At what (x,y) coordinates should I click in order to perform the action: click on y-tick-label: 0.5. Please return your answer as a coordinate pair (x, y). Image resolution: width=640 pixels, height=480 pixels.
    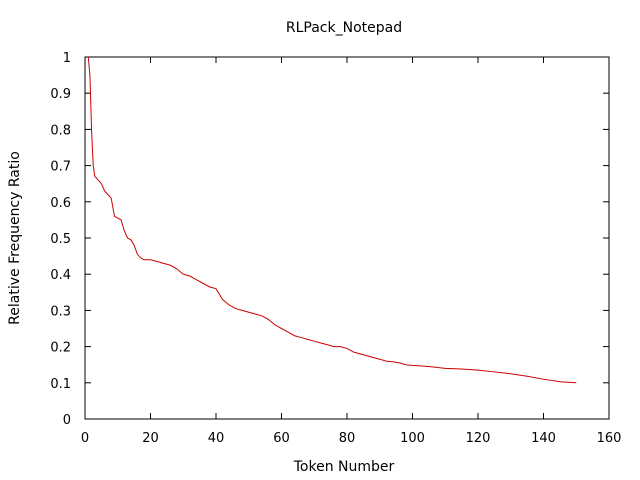
    Looking at the image, I should click on (60, 239).